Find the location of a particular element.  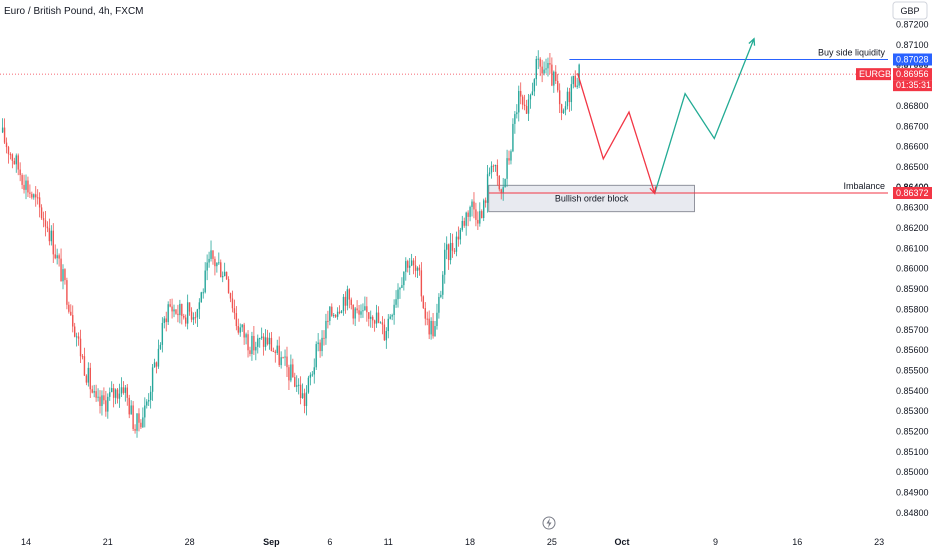

lightning-icon is located at coordinates (549, 523).